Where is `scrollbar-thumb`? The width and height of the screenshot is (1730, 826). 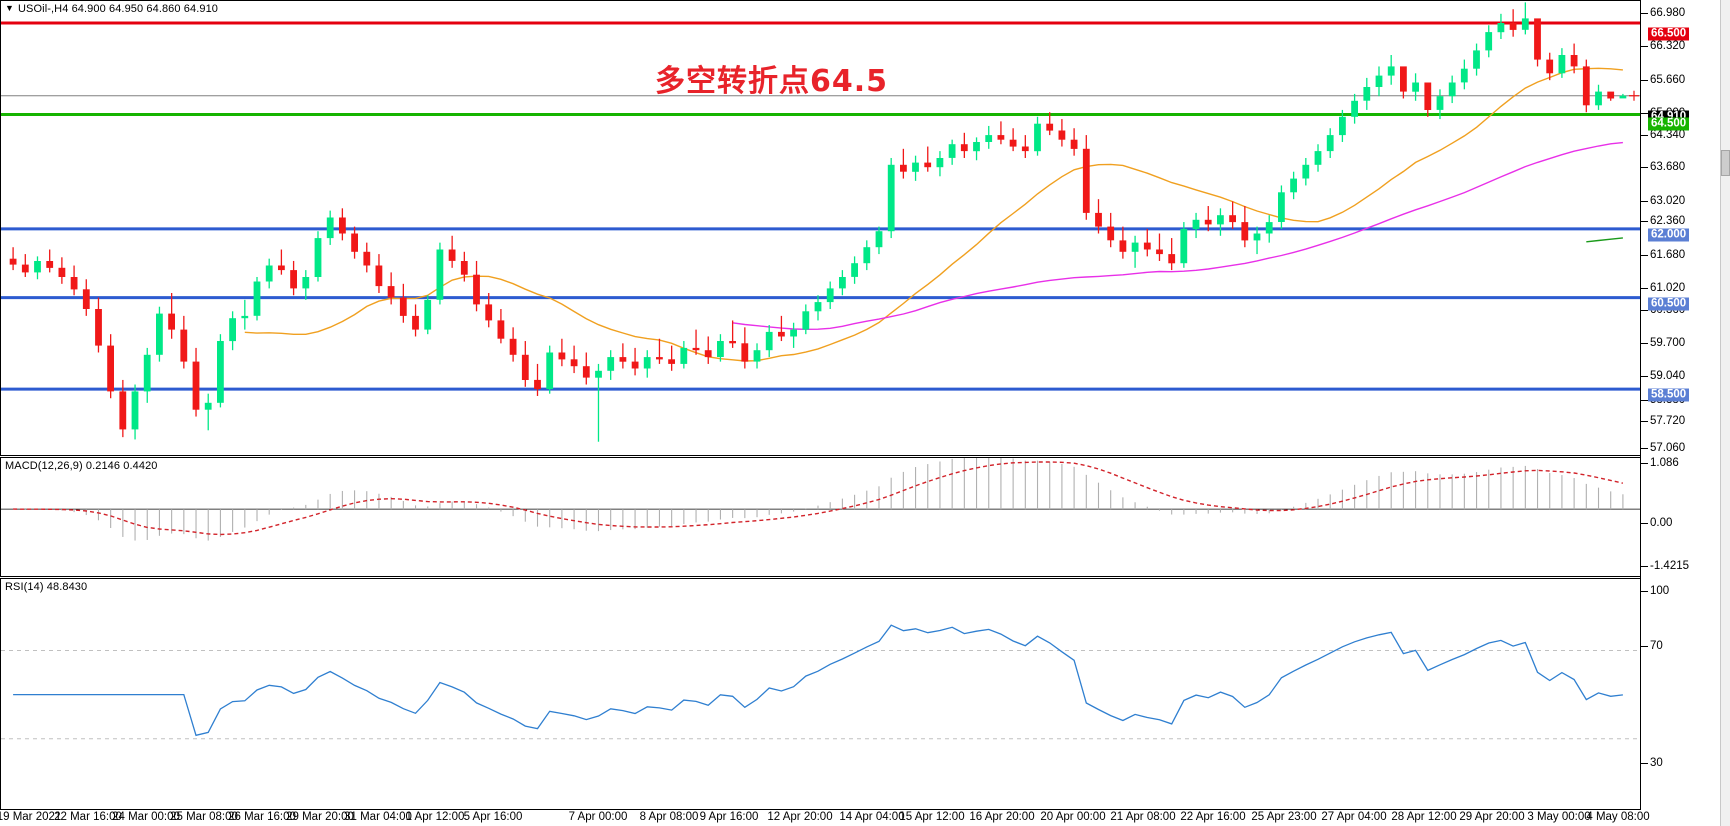 scrollbar-thumb is located at coordinates (1725, 163).